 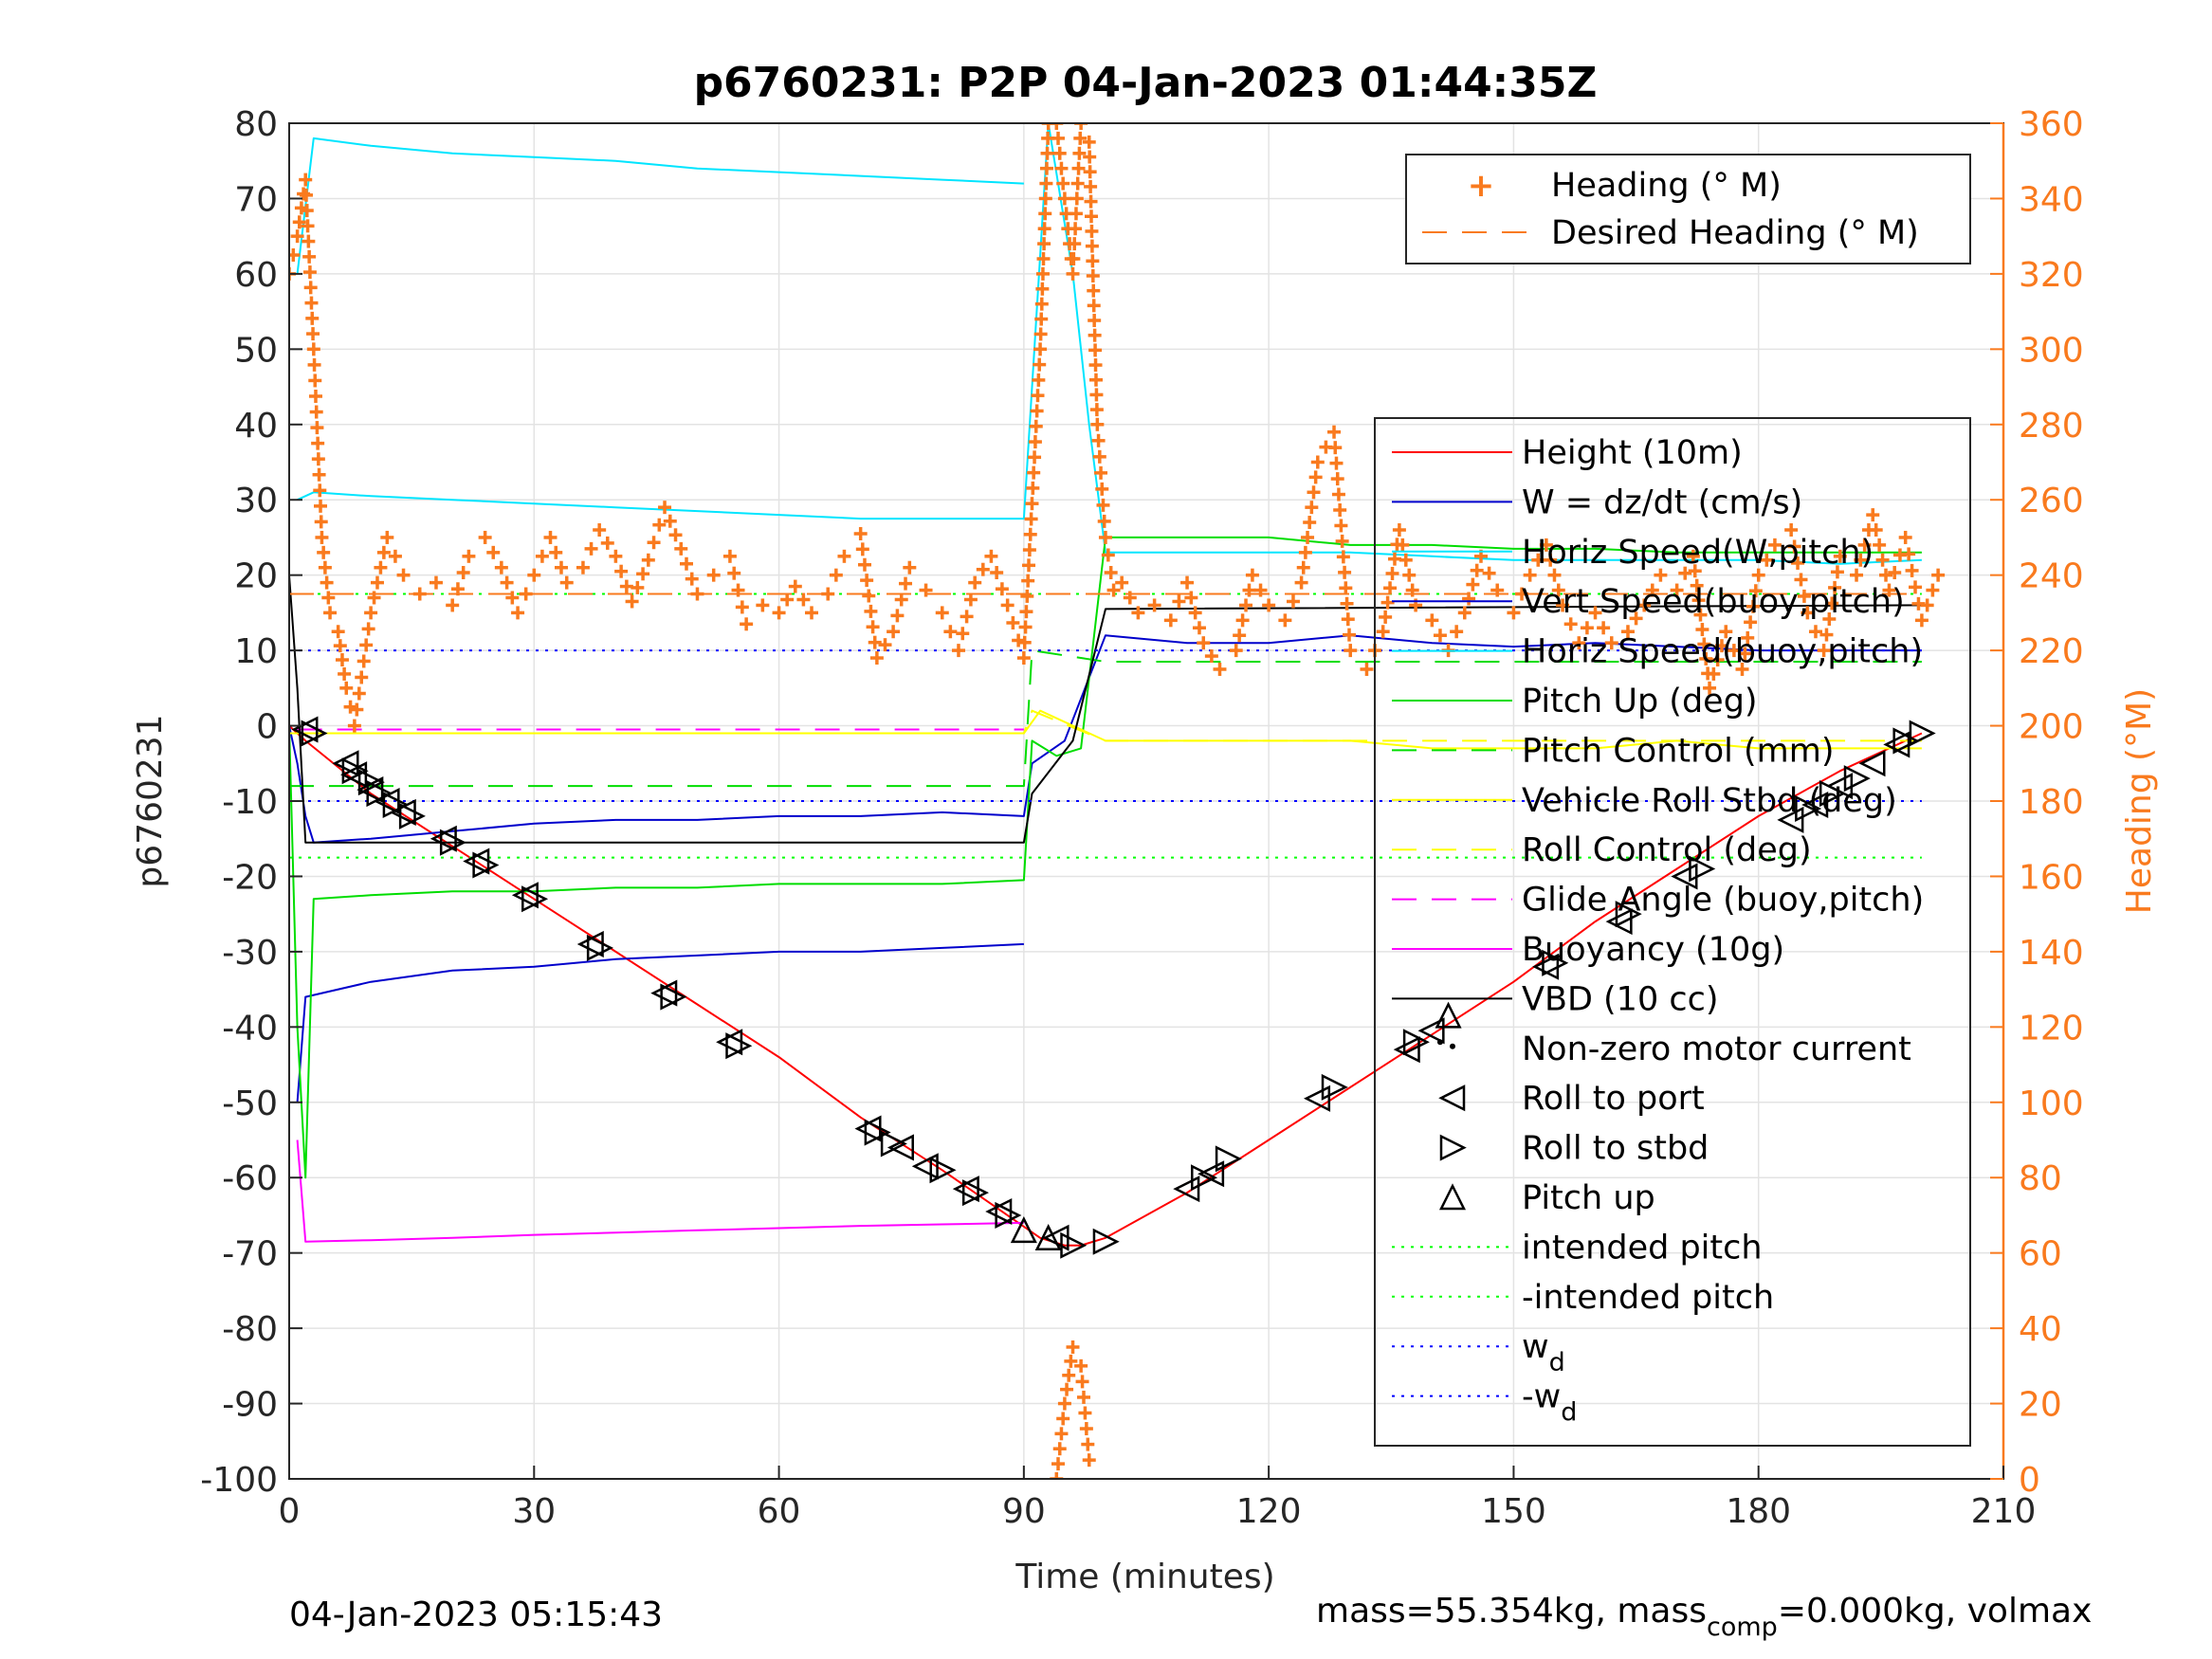 What do you see at coordinates (1648, 1298) in the screenshot?
I see `legend-label-text-17: -intended pitch` at bounding box center [1648, 1298].